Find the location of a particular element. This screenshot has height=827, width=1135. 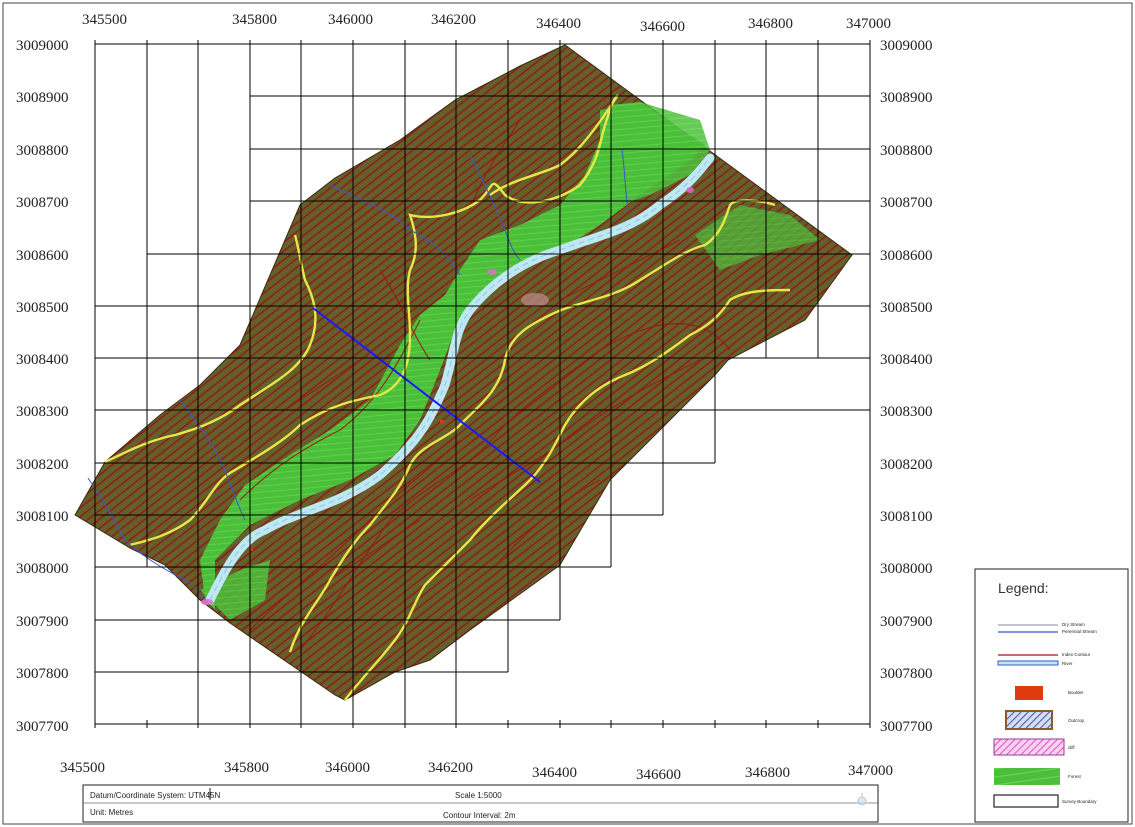

y-tick-left: 3009000 is located at coordinates (42, 46).